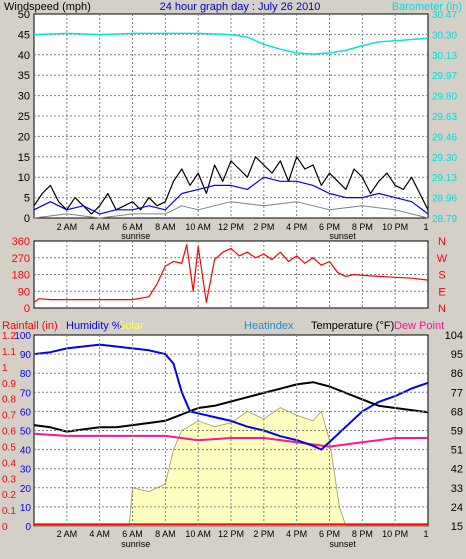  I want to click on wind-direction-line, so click(231, 273).